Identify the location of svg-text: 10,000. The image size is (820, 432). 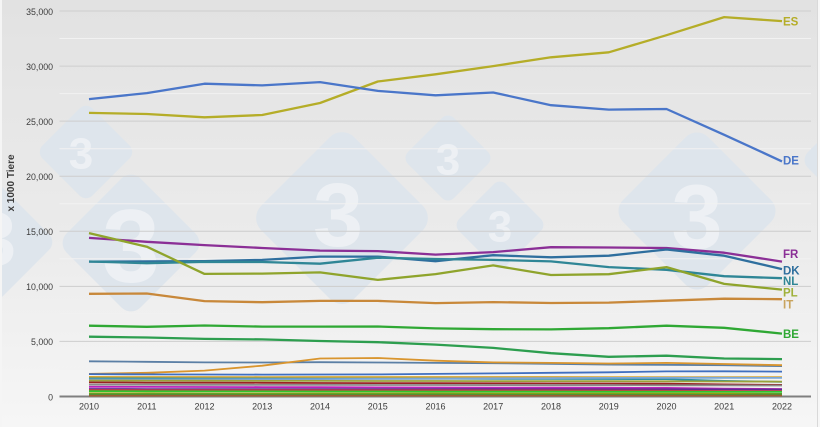
(39, 287).